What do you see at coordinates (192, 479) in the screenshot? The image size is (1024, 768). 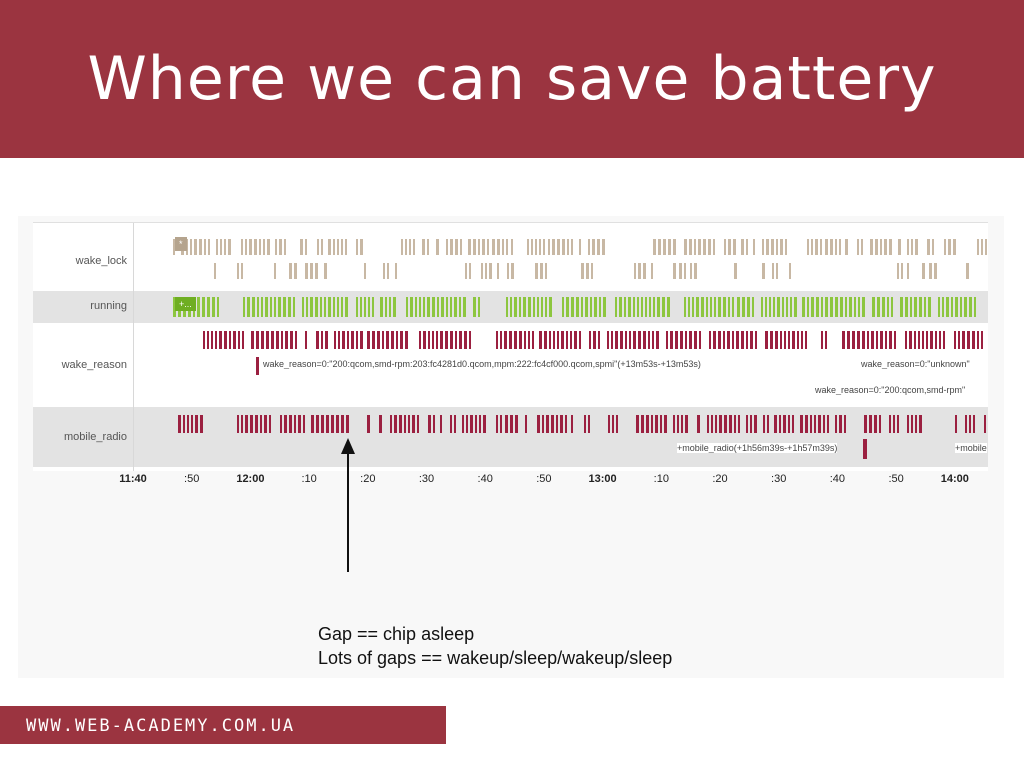 I see `time-tick-label: :50` at bounding box center [192, 479].